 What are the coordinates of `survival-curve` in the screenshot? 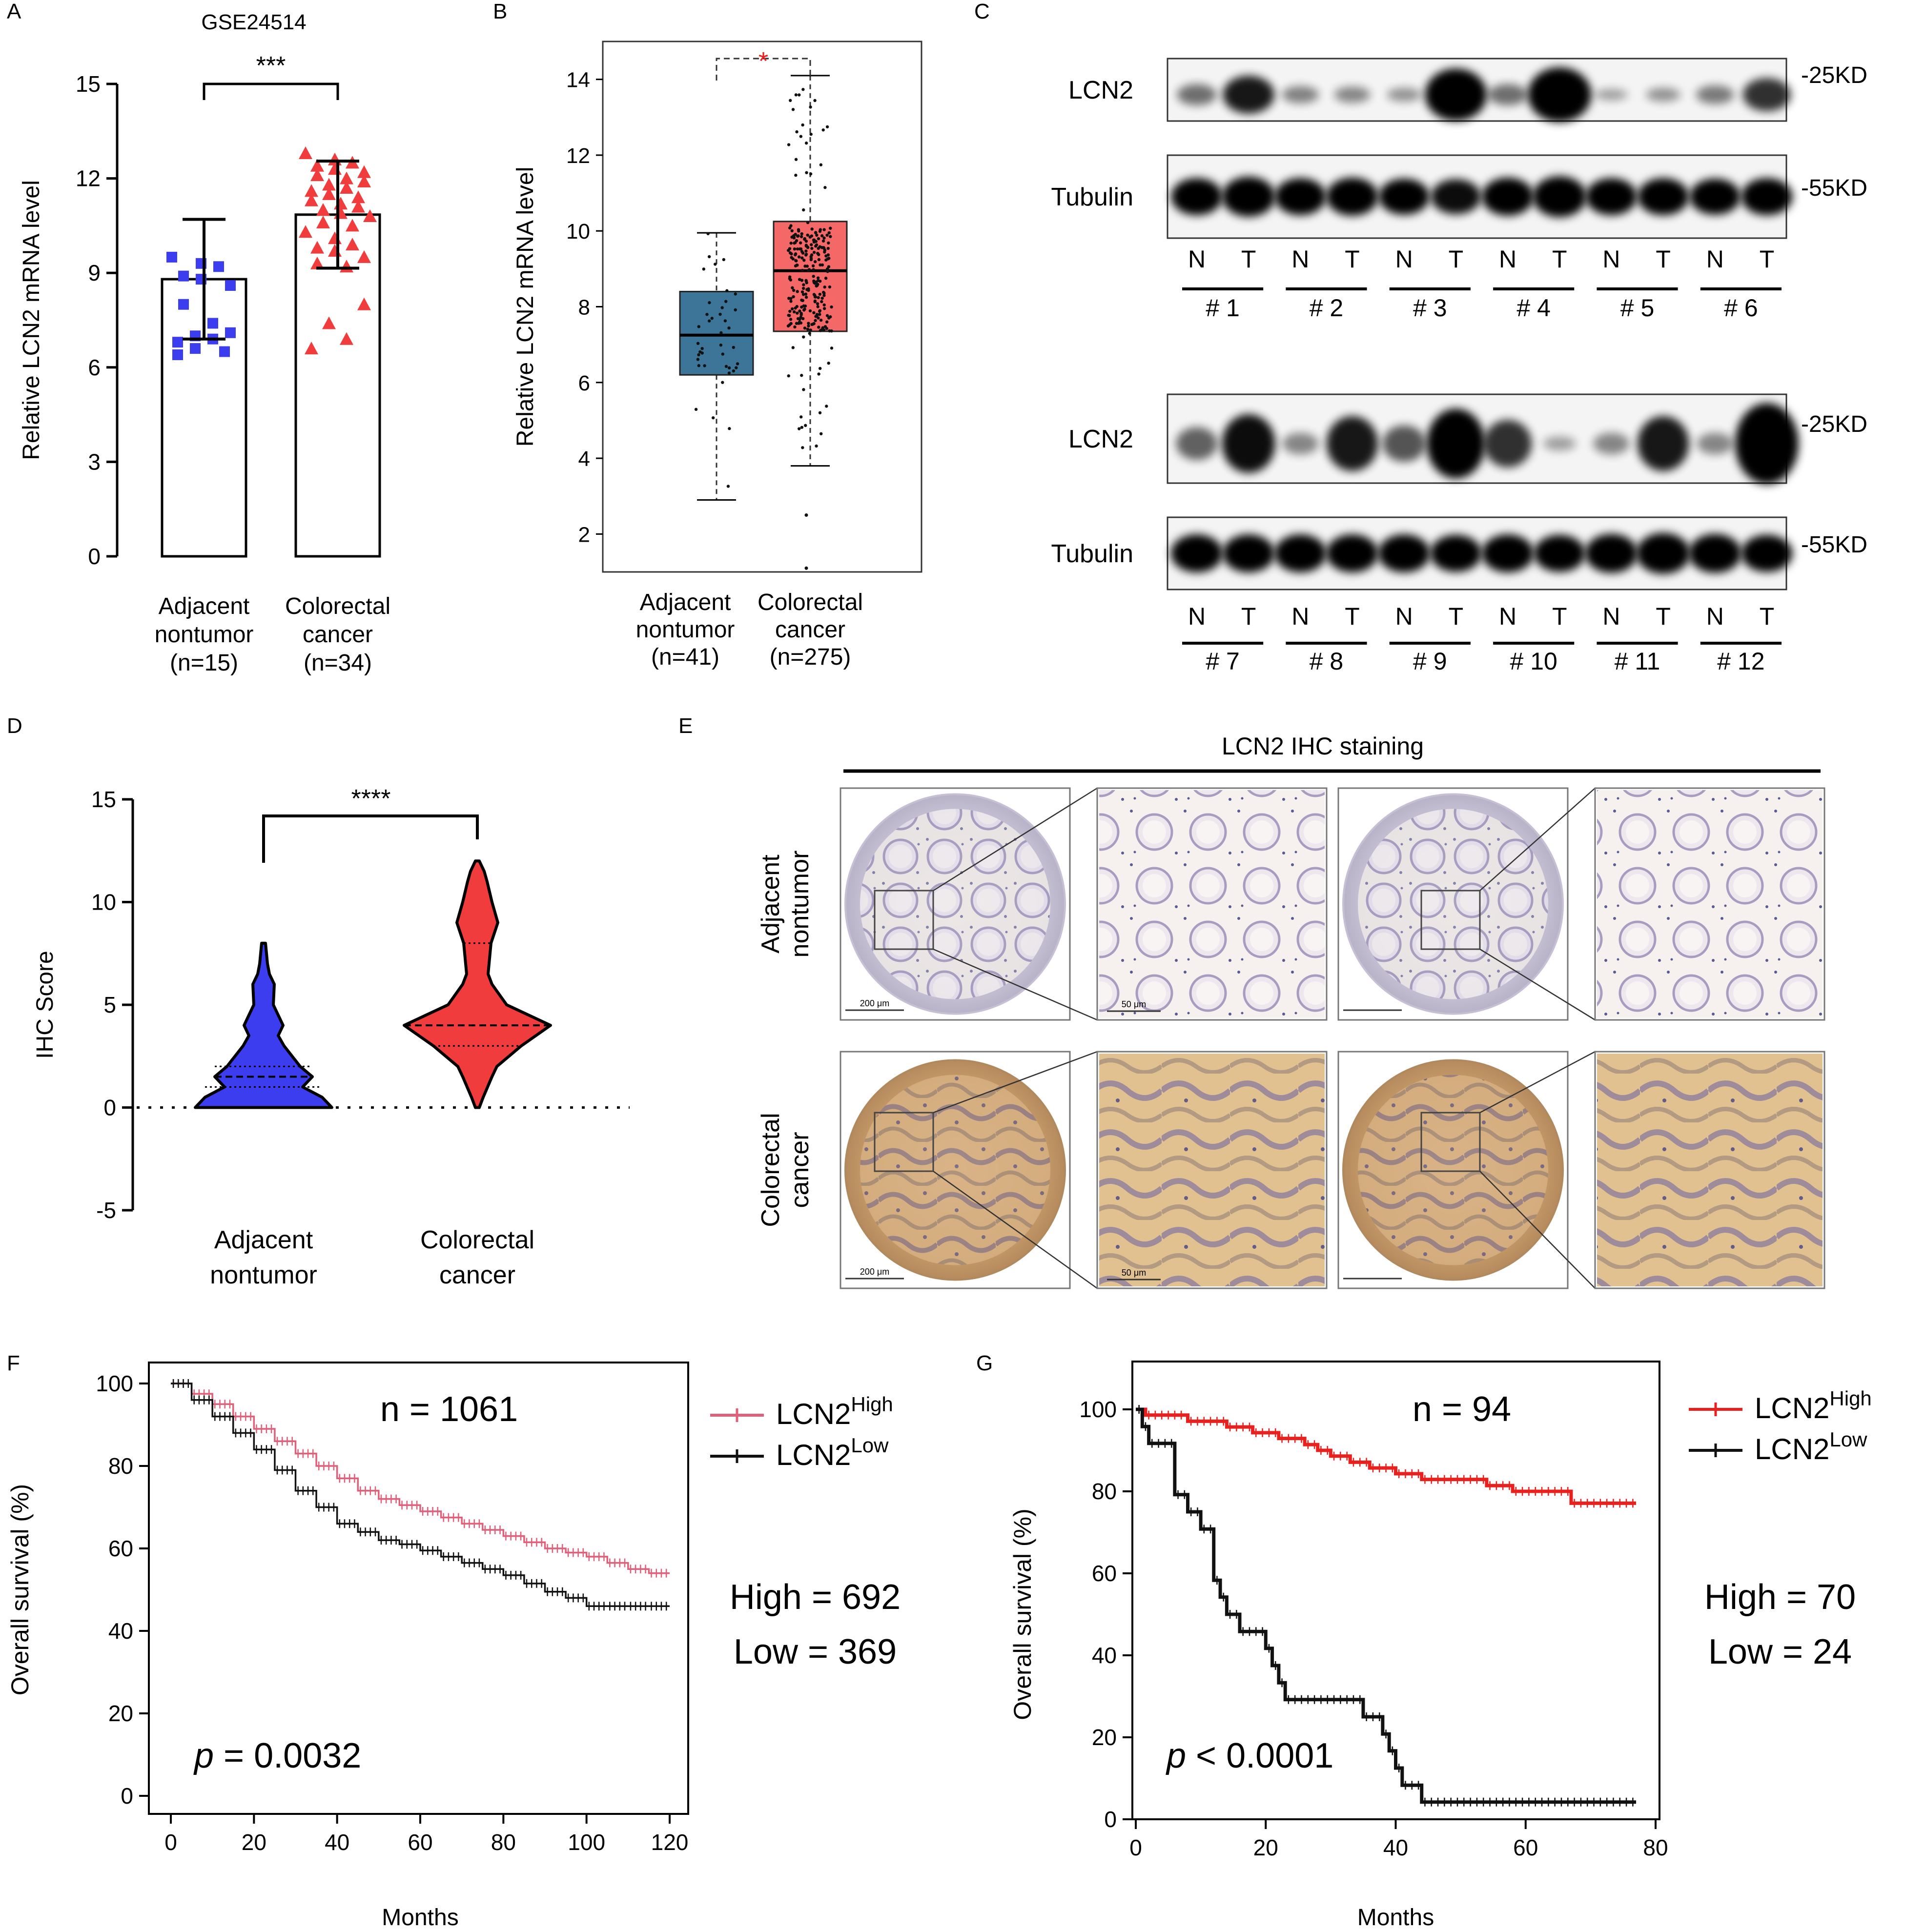 It's located at (421, 1478).